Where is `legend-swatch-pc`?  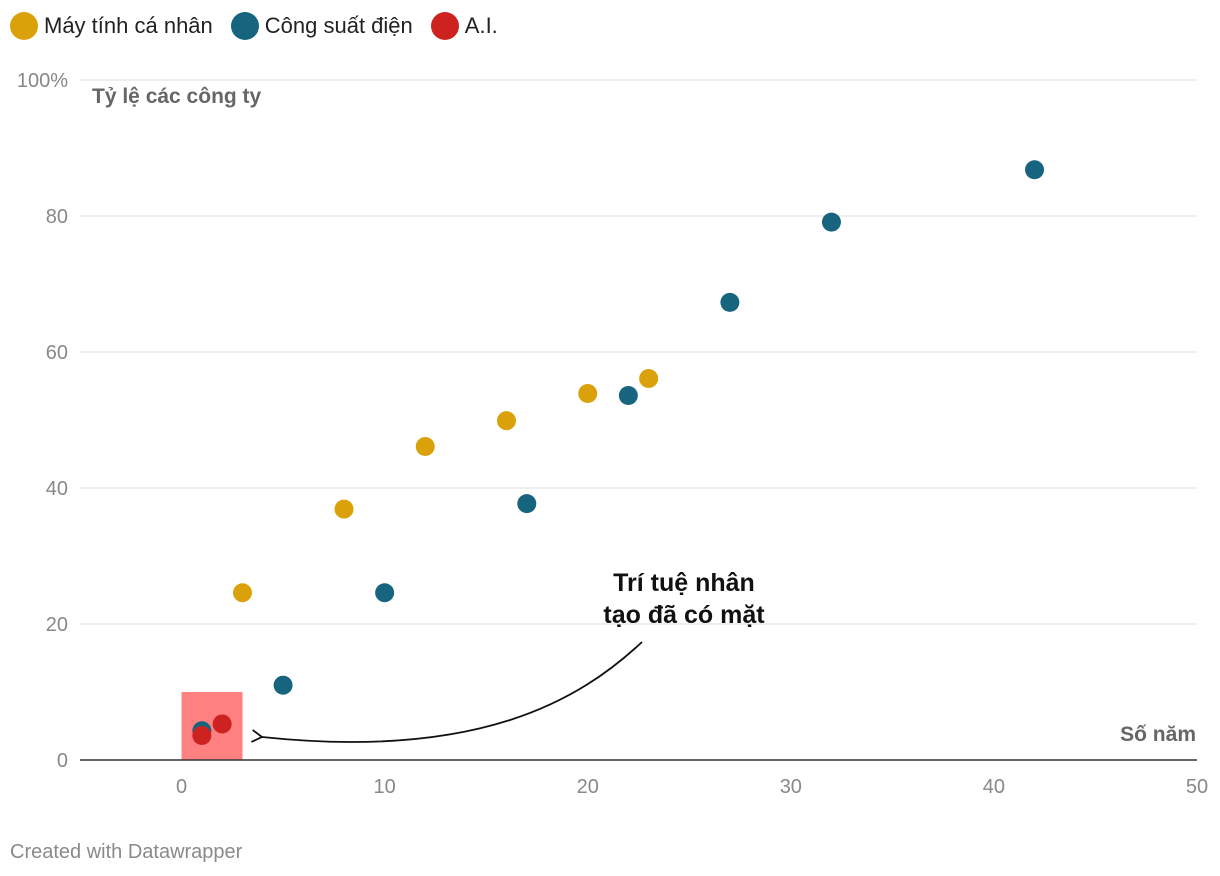 legend-swatch-pc is located at coordinates (24, 26).